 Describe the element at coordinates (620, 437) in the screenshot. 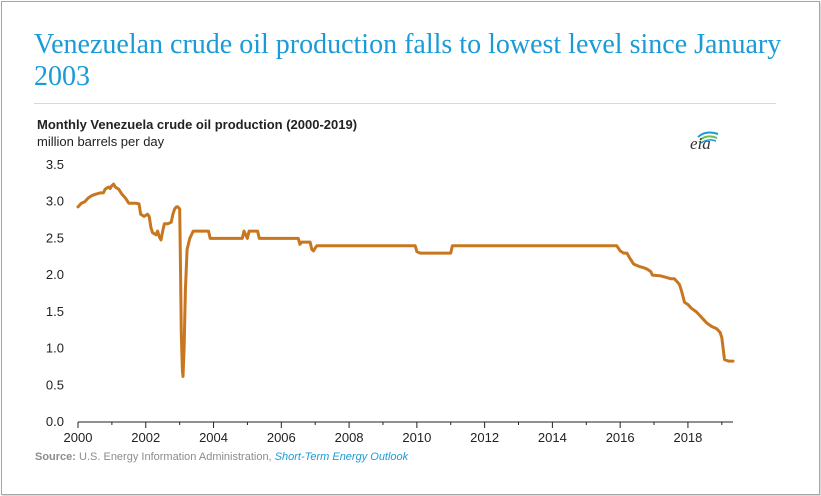

I see `x-tick-label: 2016` at that location.